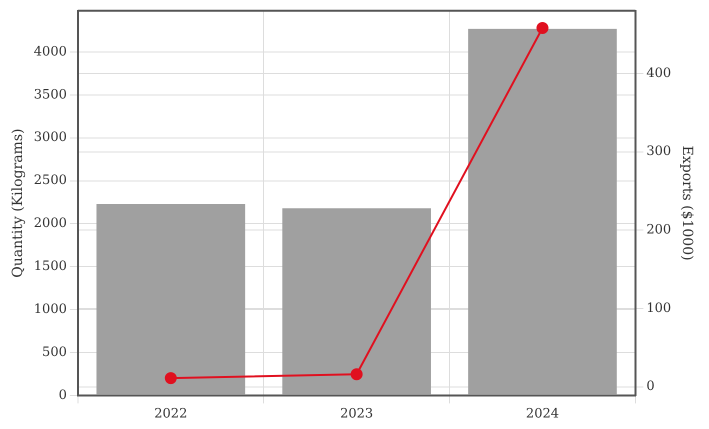 This screenshot has height=429, width=709. What do you see at coordinates (50, 180) in the screenshot?
I see `y-tick-label: 2500` at bounding box center [50, 180].